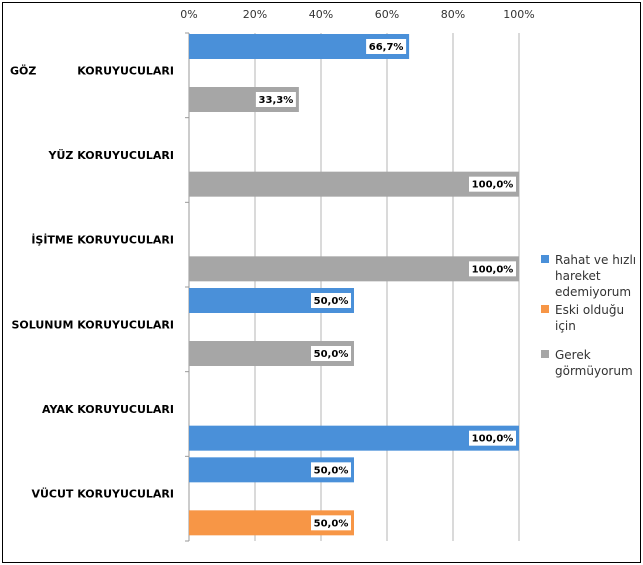  What do you see at coordinates (518, 14) in the screenshot?
I see `x-tick-label: 100%` at bounding box center [518, 14].